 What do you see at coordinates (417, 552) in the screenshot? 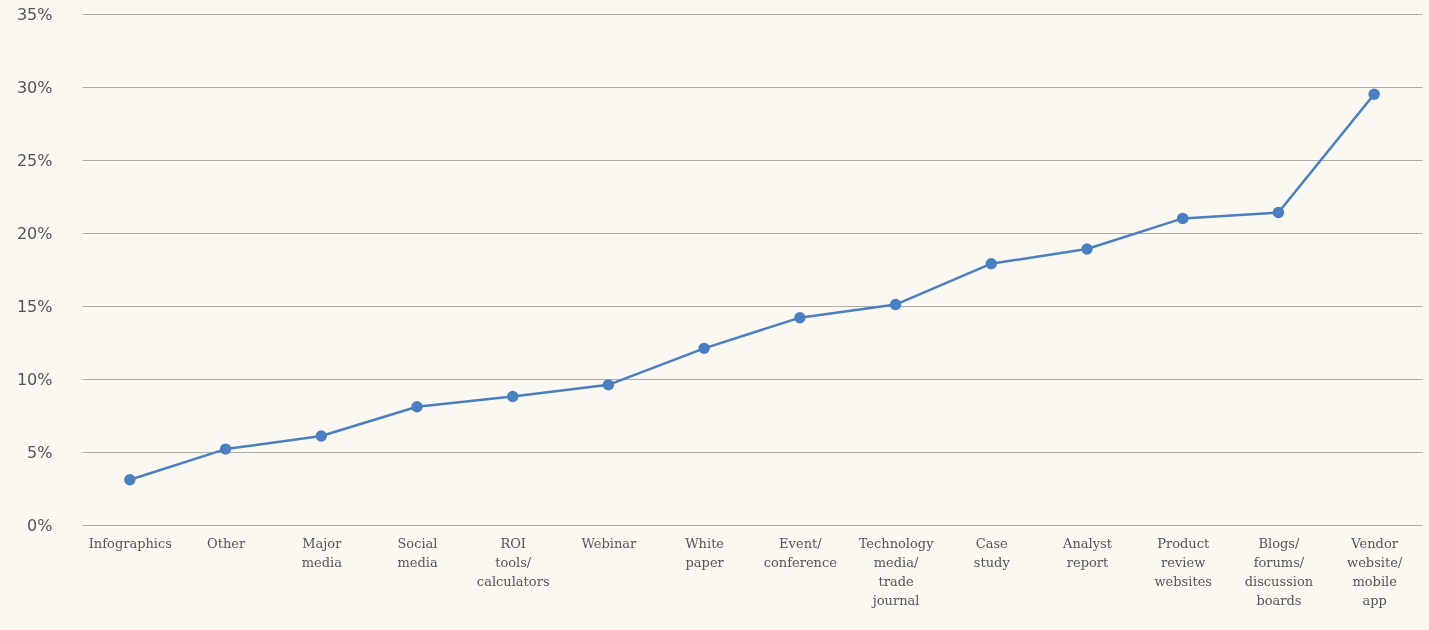
I see `x-tick-label: Social media` at bounding box center [417, 552].